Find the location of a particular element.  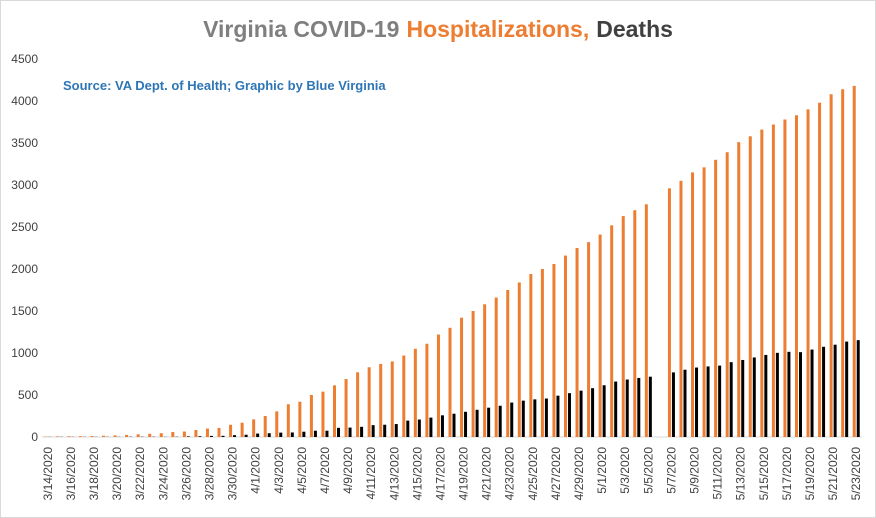

y-tick-label: 1500 is located at coordinates (24, 311).